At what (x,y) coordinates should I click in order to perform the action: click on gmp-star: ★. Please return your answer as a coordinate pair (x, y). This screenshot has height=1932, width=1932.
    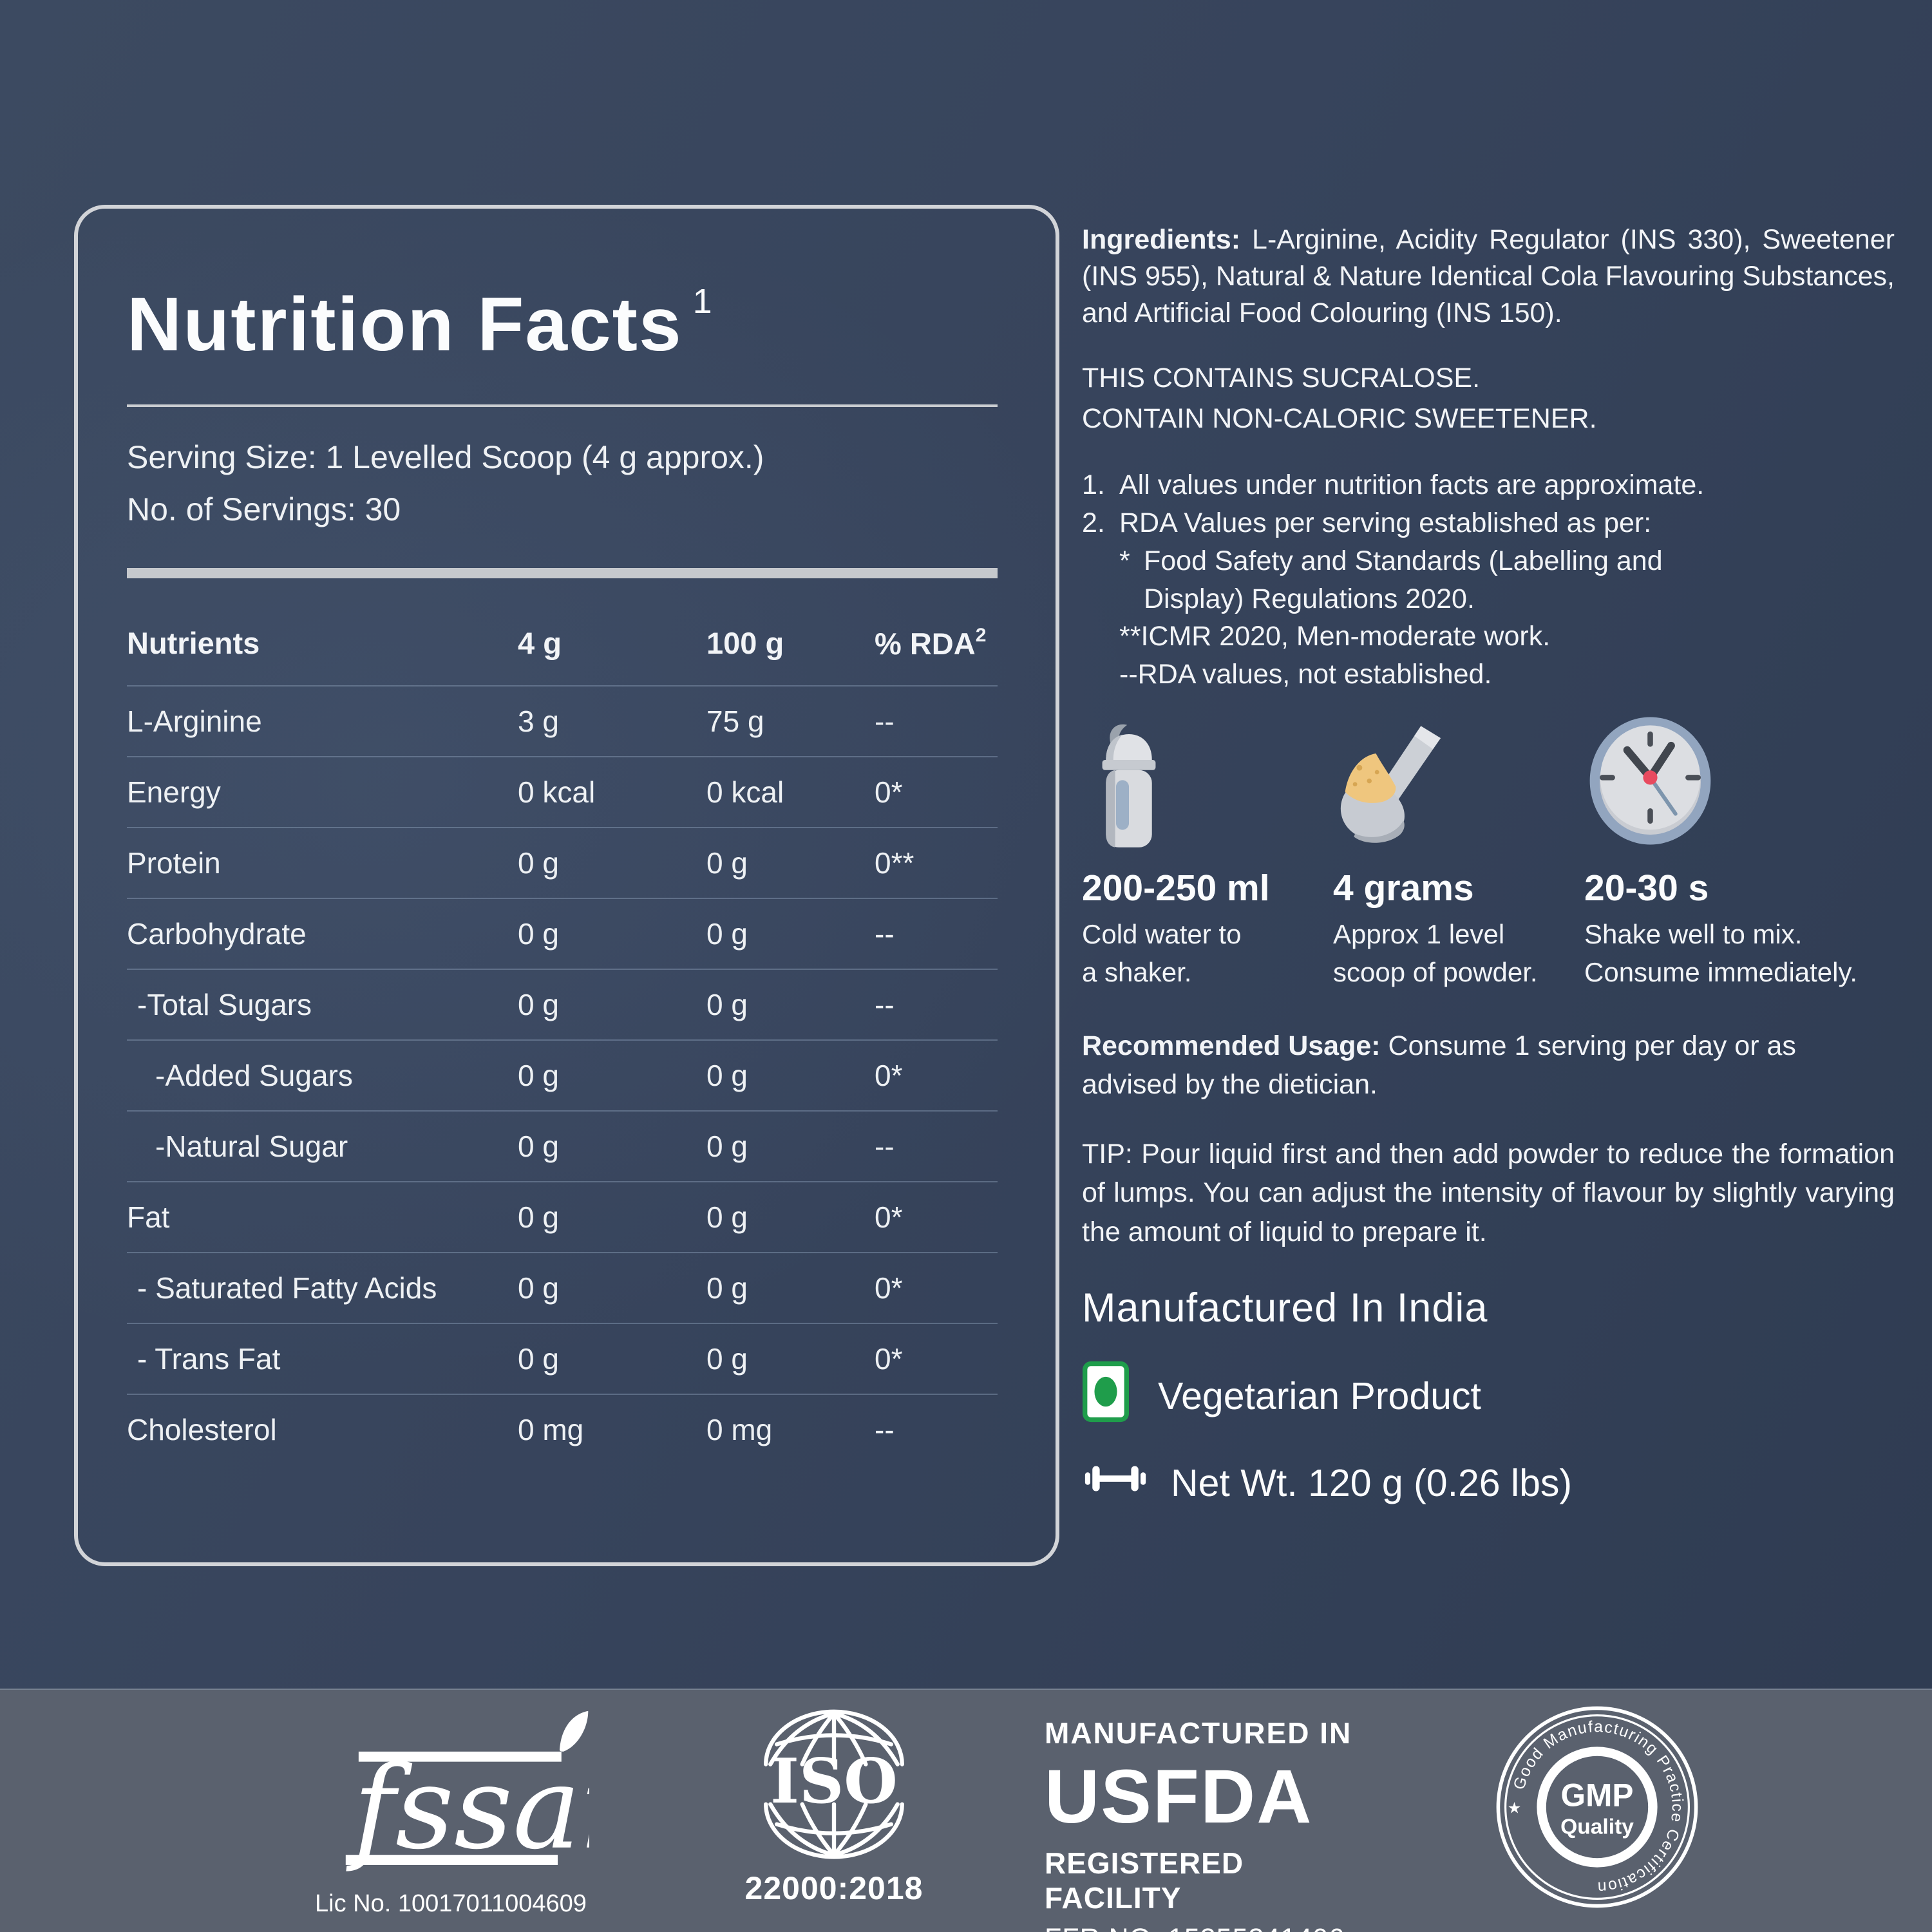
    Looking at the image, I should click on (1515, 1808).